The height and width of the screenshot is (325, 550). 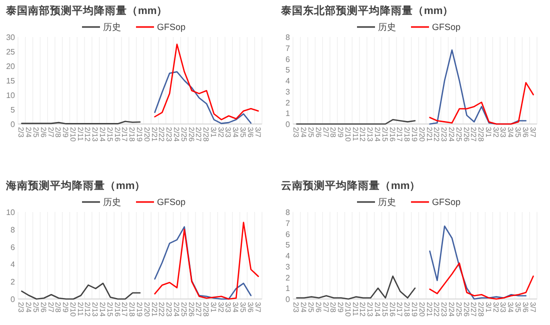 I want to click on y-tick-label: 20, so click(x=11, y=66).